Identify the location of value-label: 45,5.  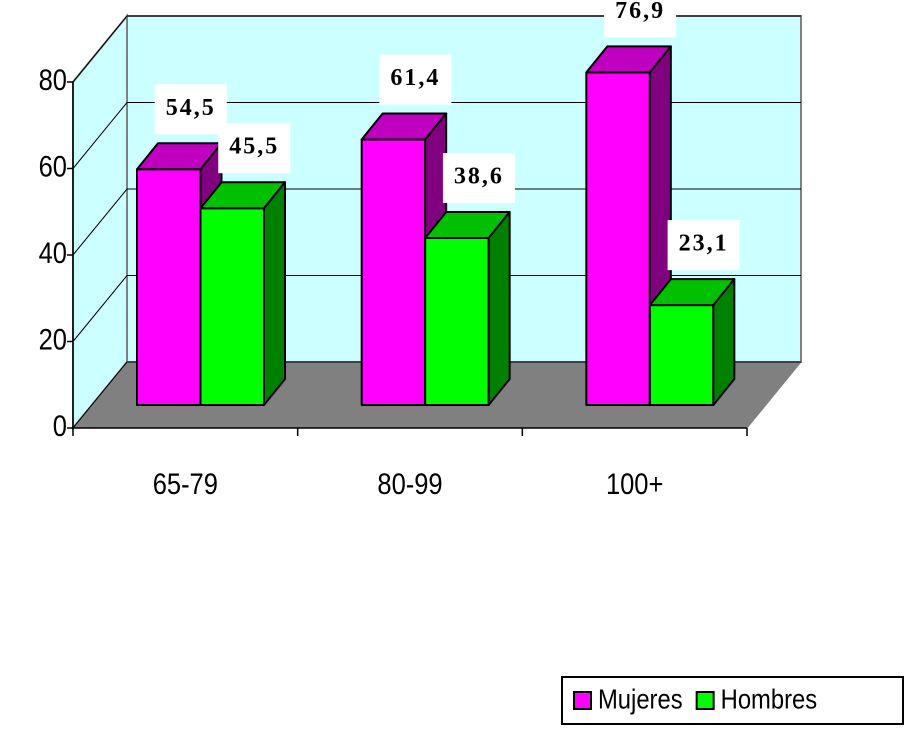
(254, 147).